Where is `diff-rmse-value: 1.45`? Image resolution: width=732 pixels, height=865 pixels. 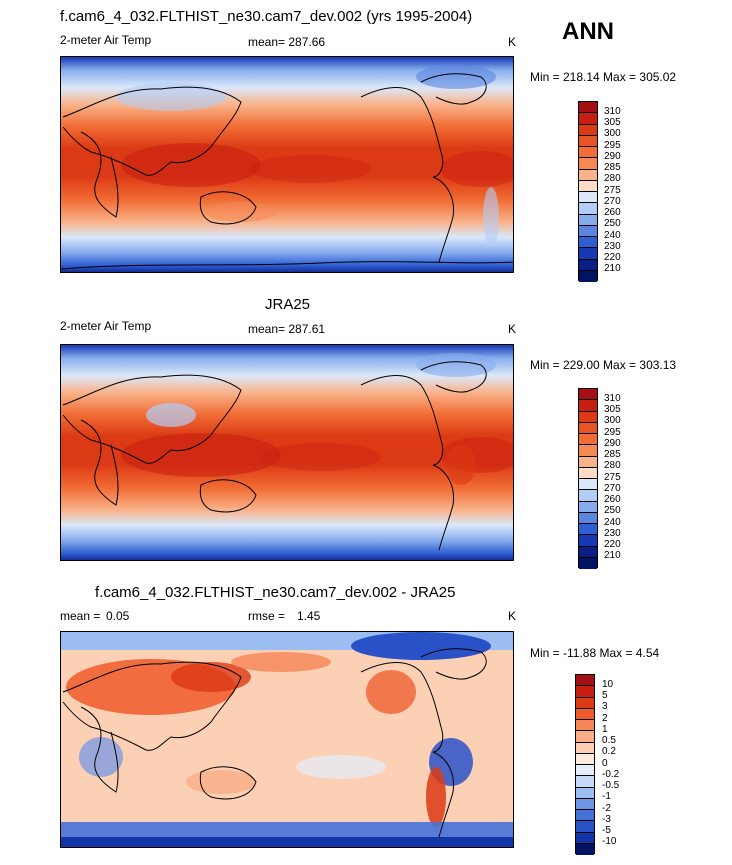
diff-rmse-value: 1.45 is located at coordinates (309, 616).